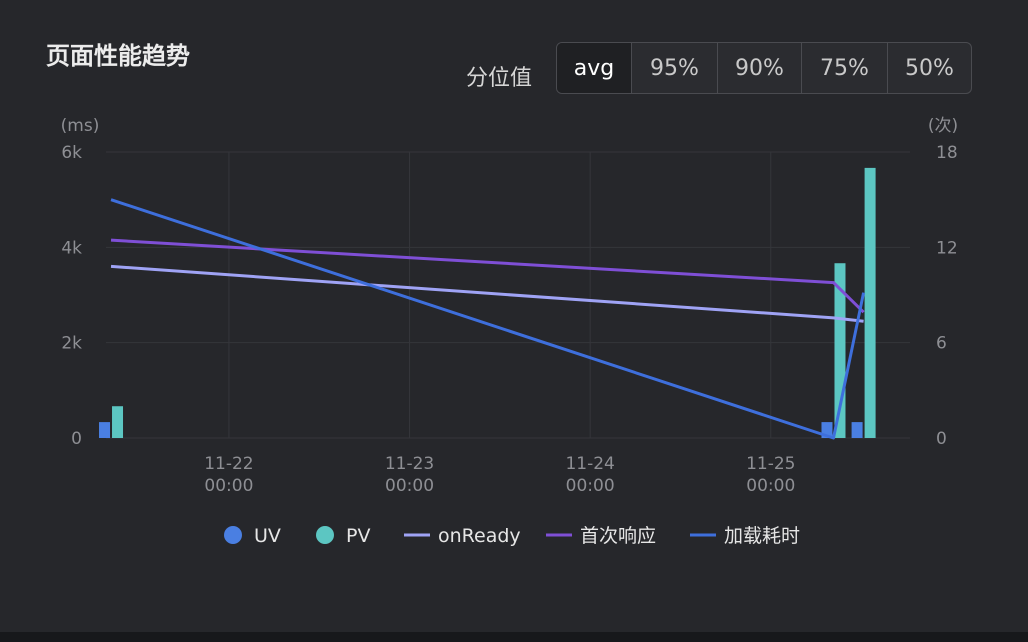  I want to click on y-right-unit: (次), so click(943, 126).